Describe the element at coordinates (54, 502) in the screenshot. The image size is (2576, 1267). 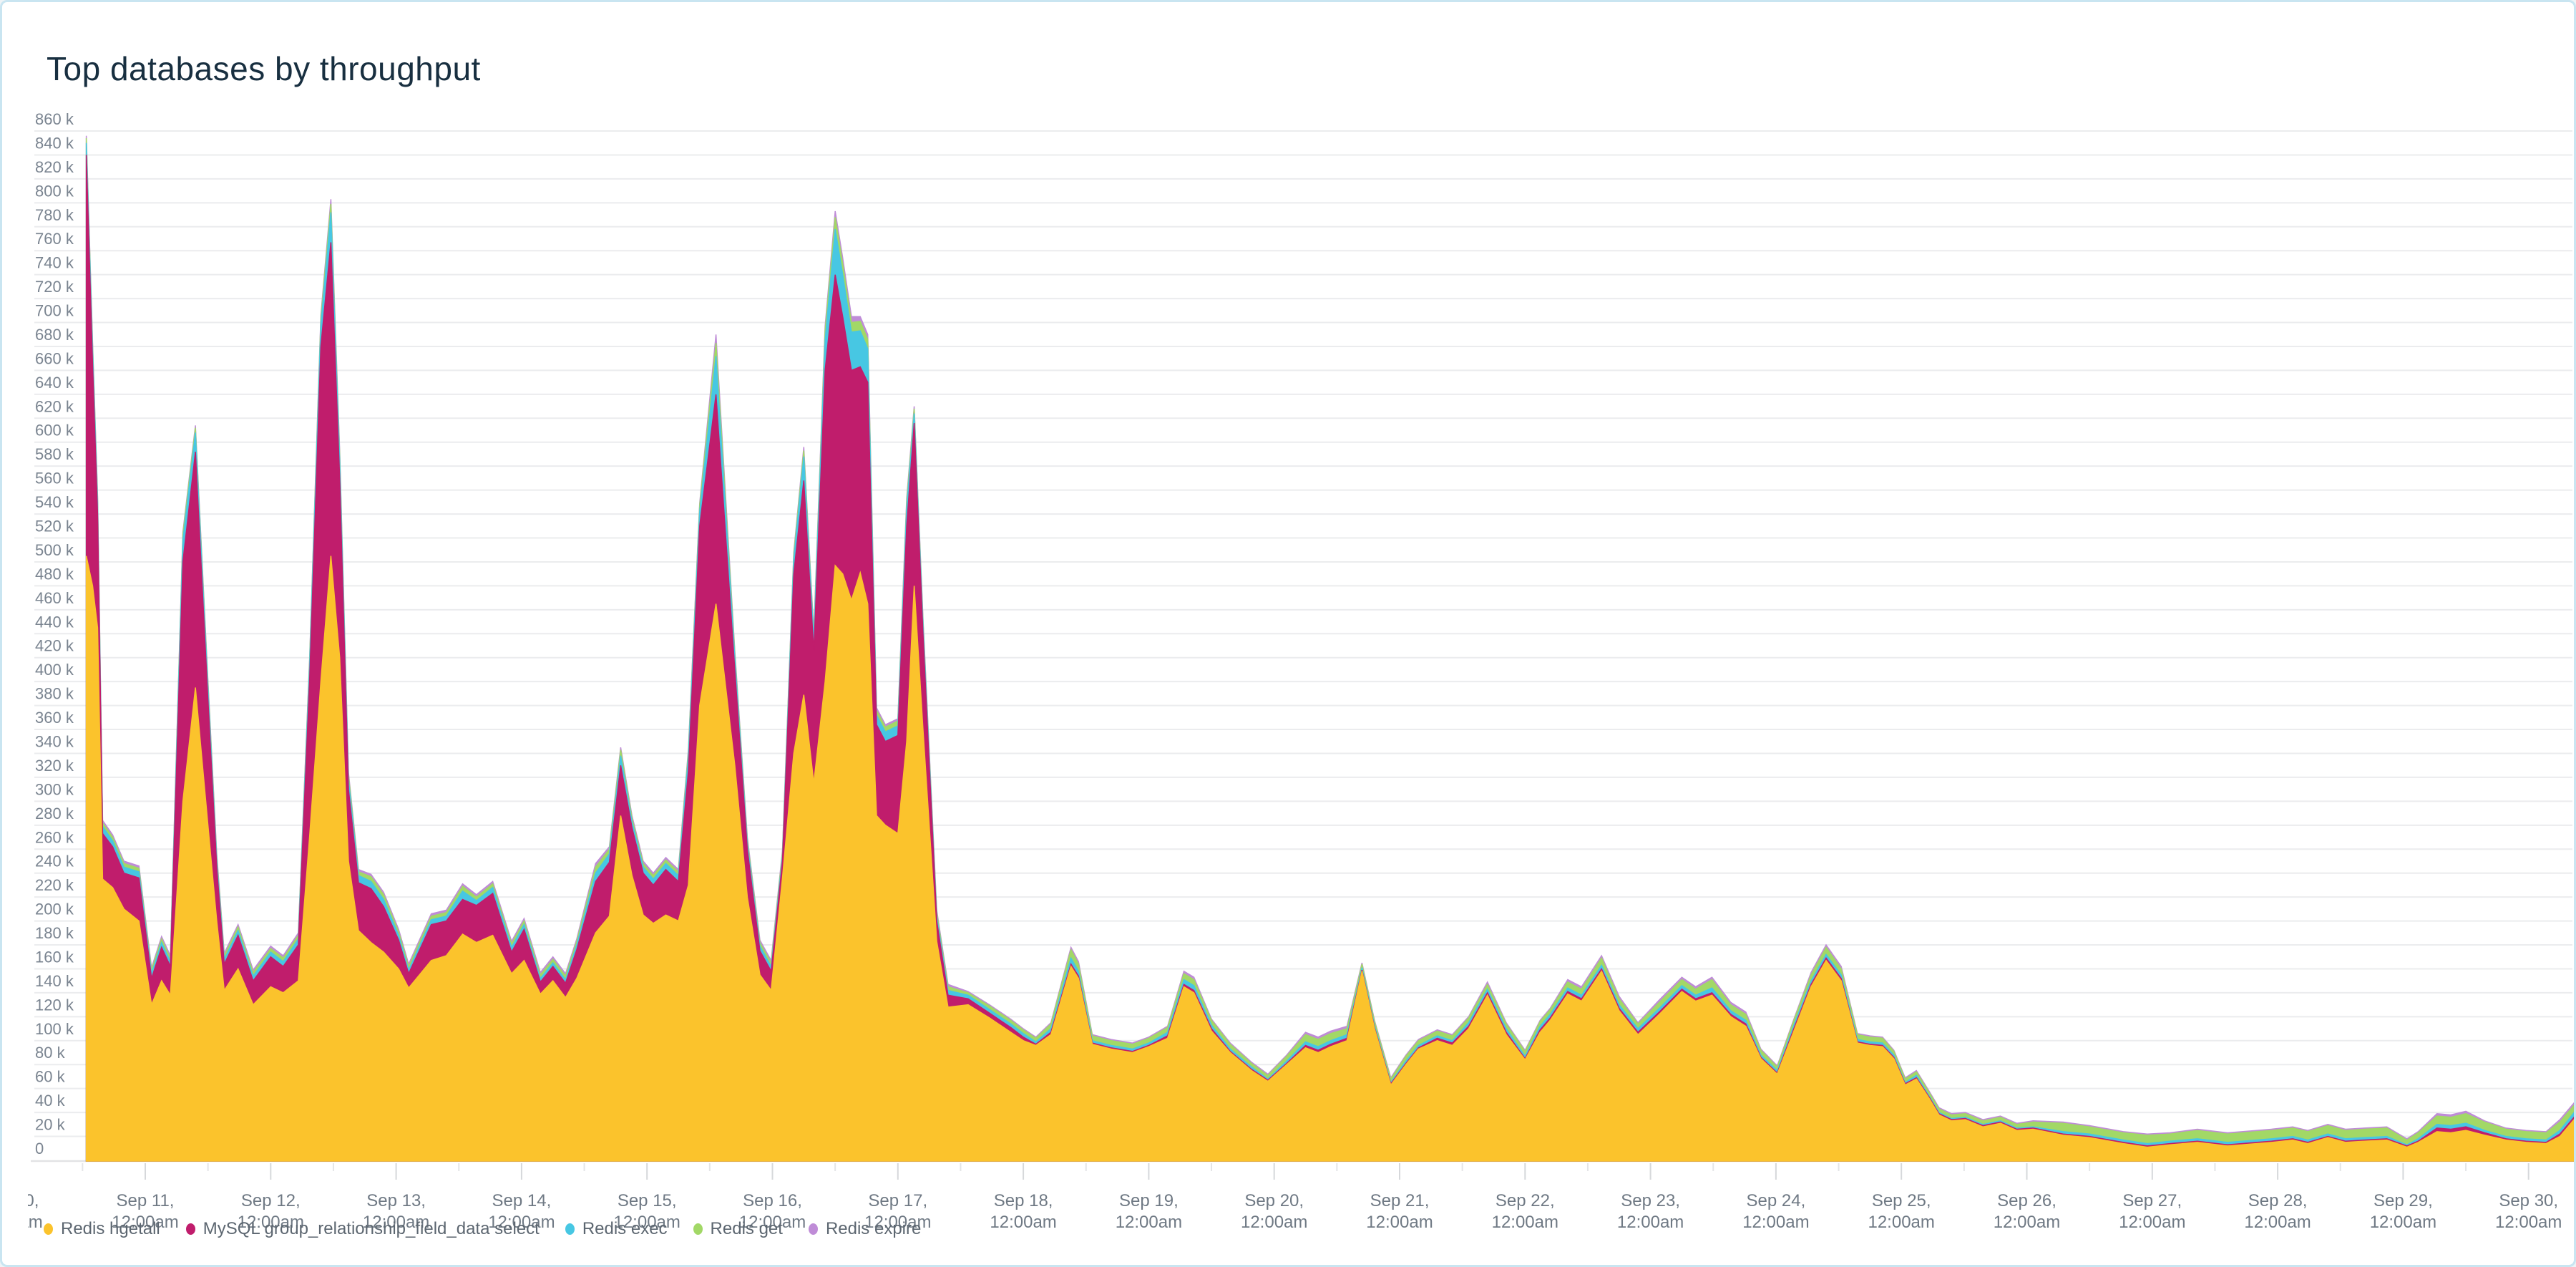
I see `svg-text: 540 k` at that location.